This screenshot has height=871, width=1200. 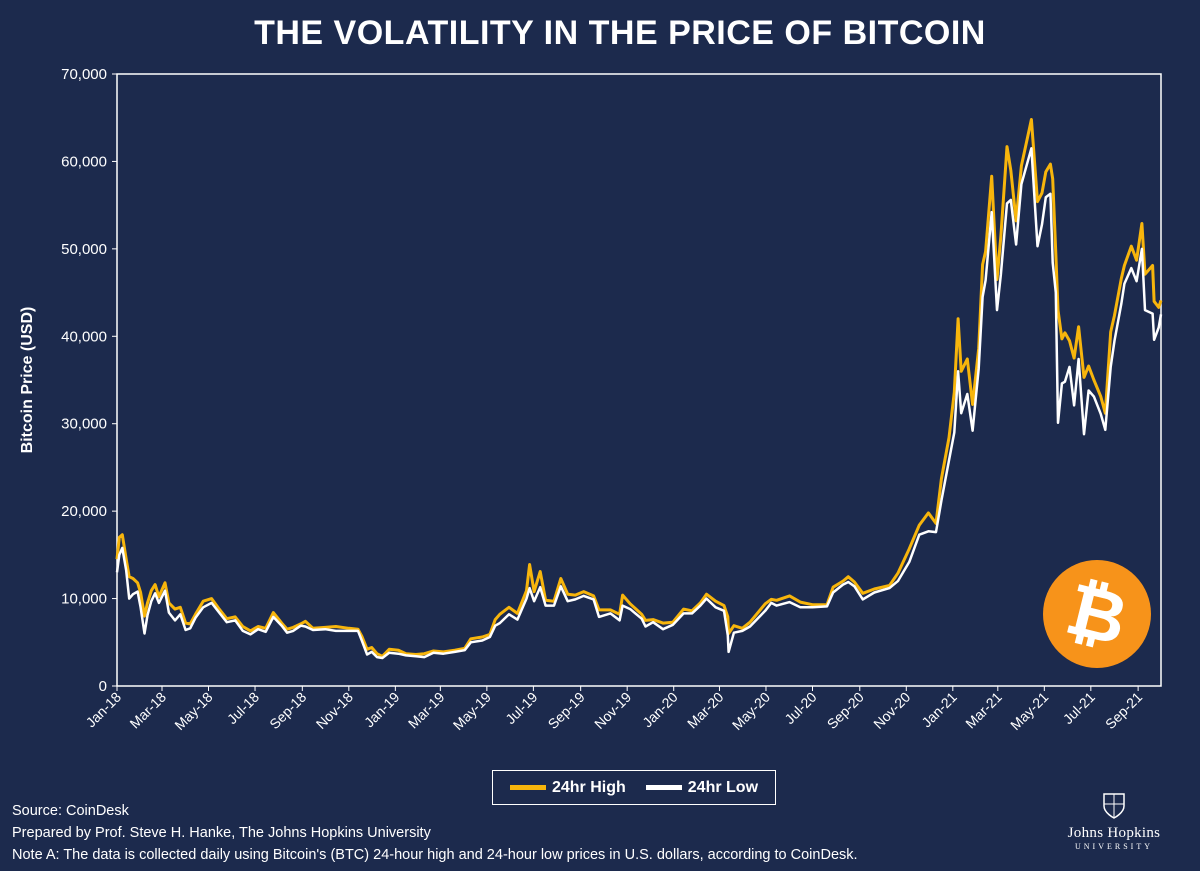 I want to click on x-tick-label: May-20, so click(x=751, y=711).